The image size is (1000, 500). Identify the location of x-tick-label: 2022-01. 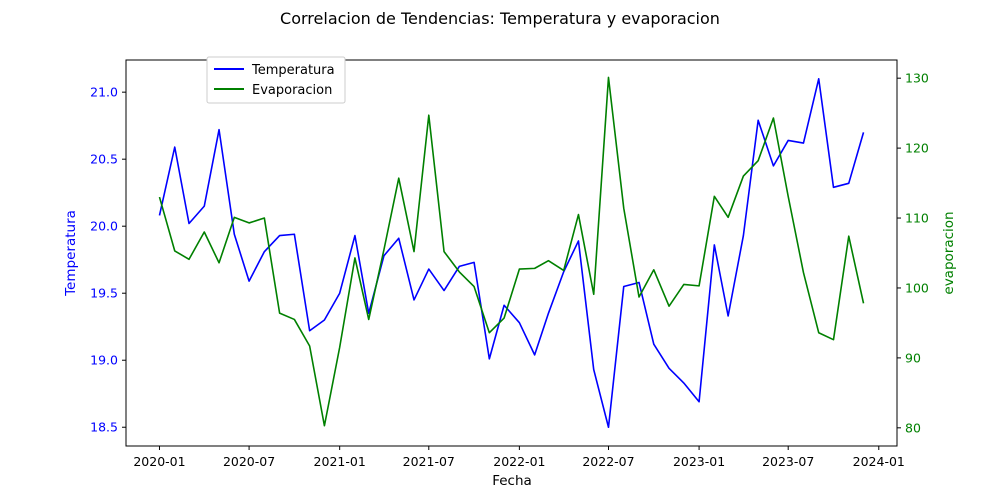
(519, 461).